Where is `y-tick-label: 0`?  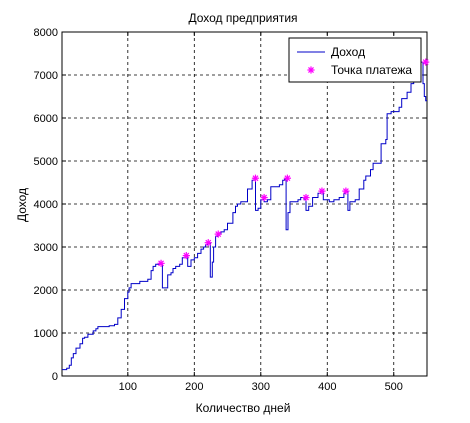 y-tick-label: 0 is located at coordinates (55, 377).